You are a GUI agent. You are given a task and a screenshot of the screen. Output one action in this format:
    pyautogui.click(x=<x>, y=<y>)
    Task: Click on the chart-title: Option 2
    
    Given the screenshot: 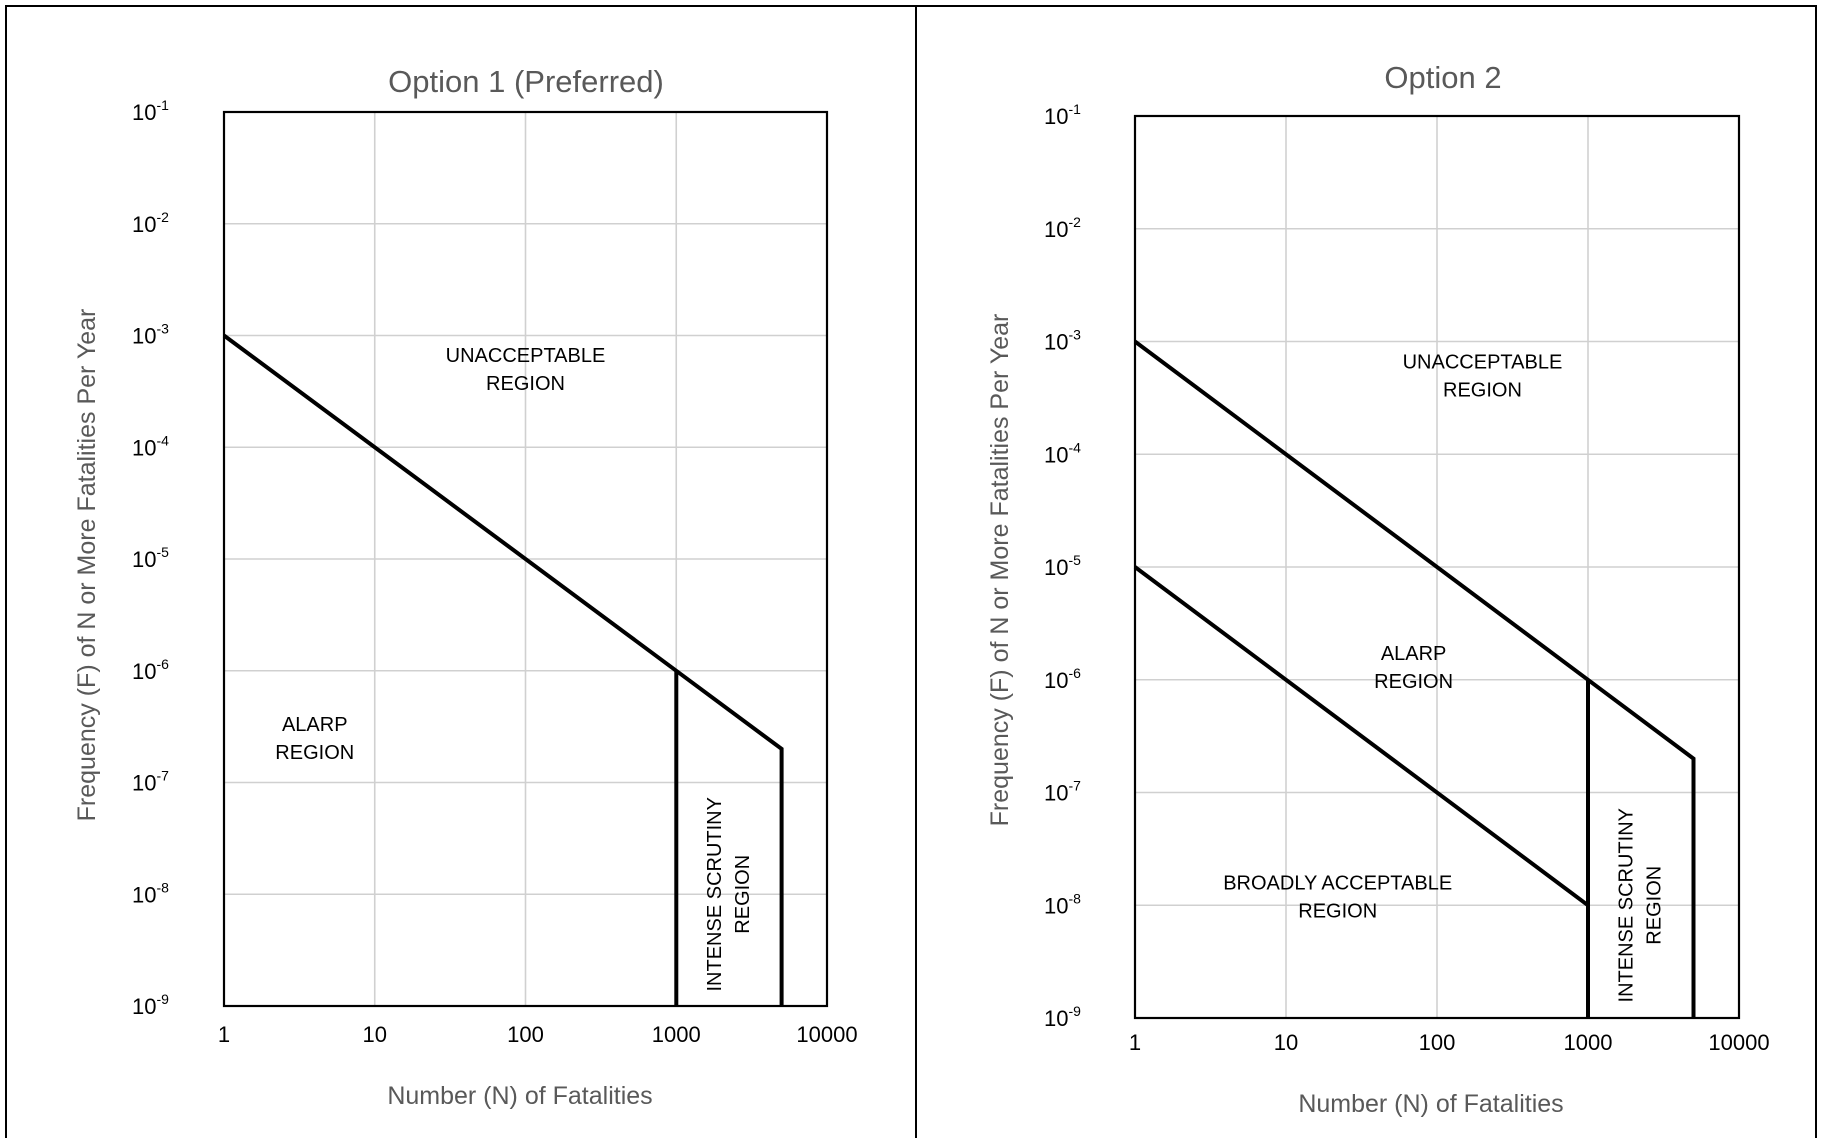 What is the action you would take?
    pyautogui.click(x=1442, y=77)
    